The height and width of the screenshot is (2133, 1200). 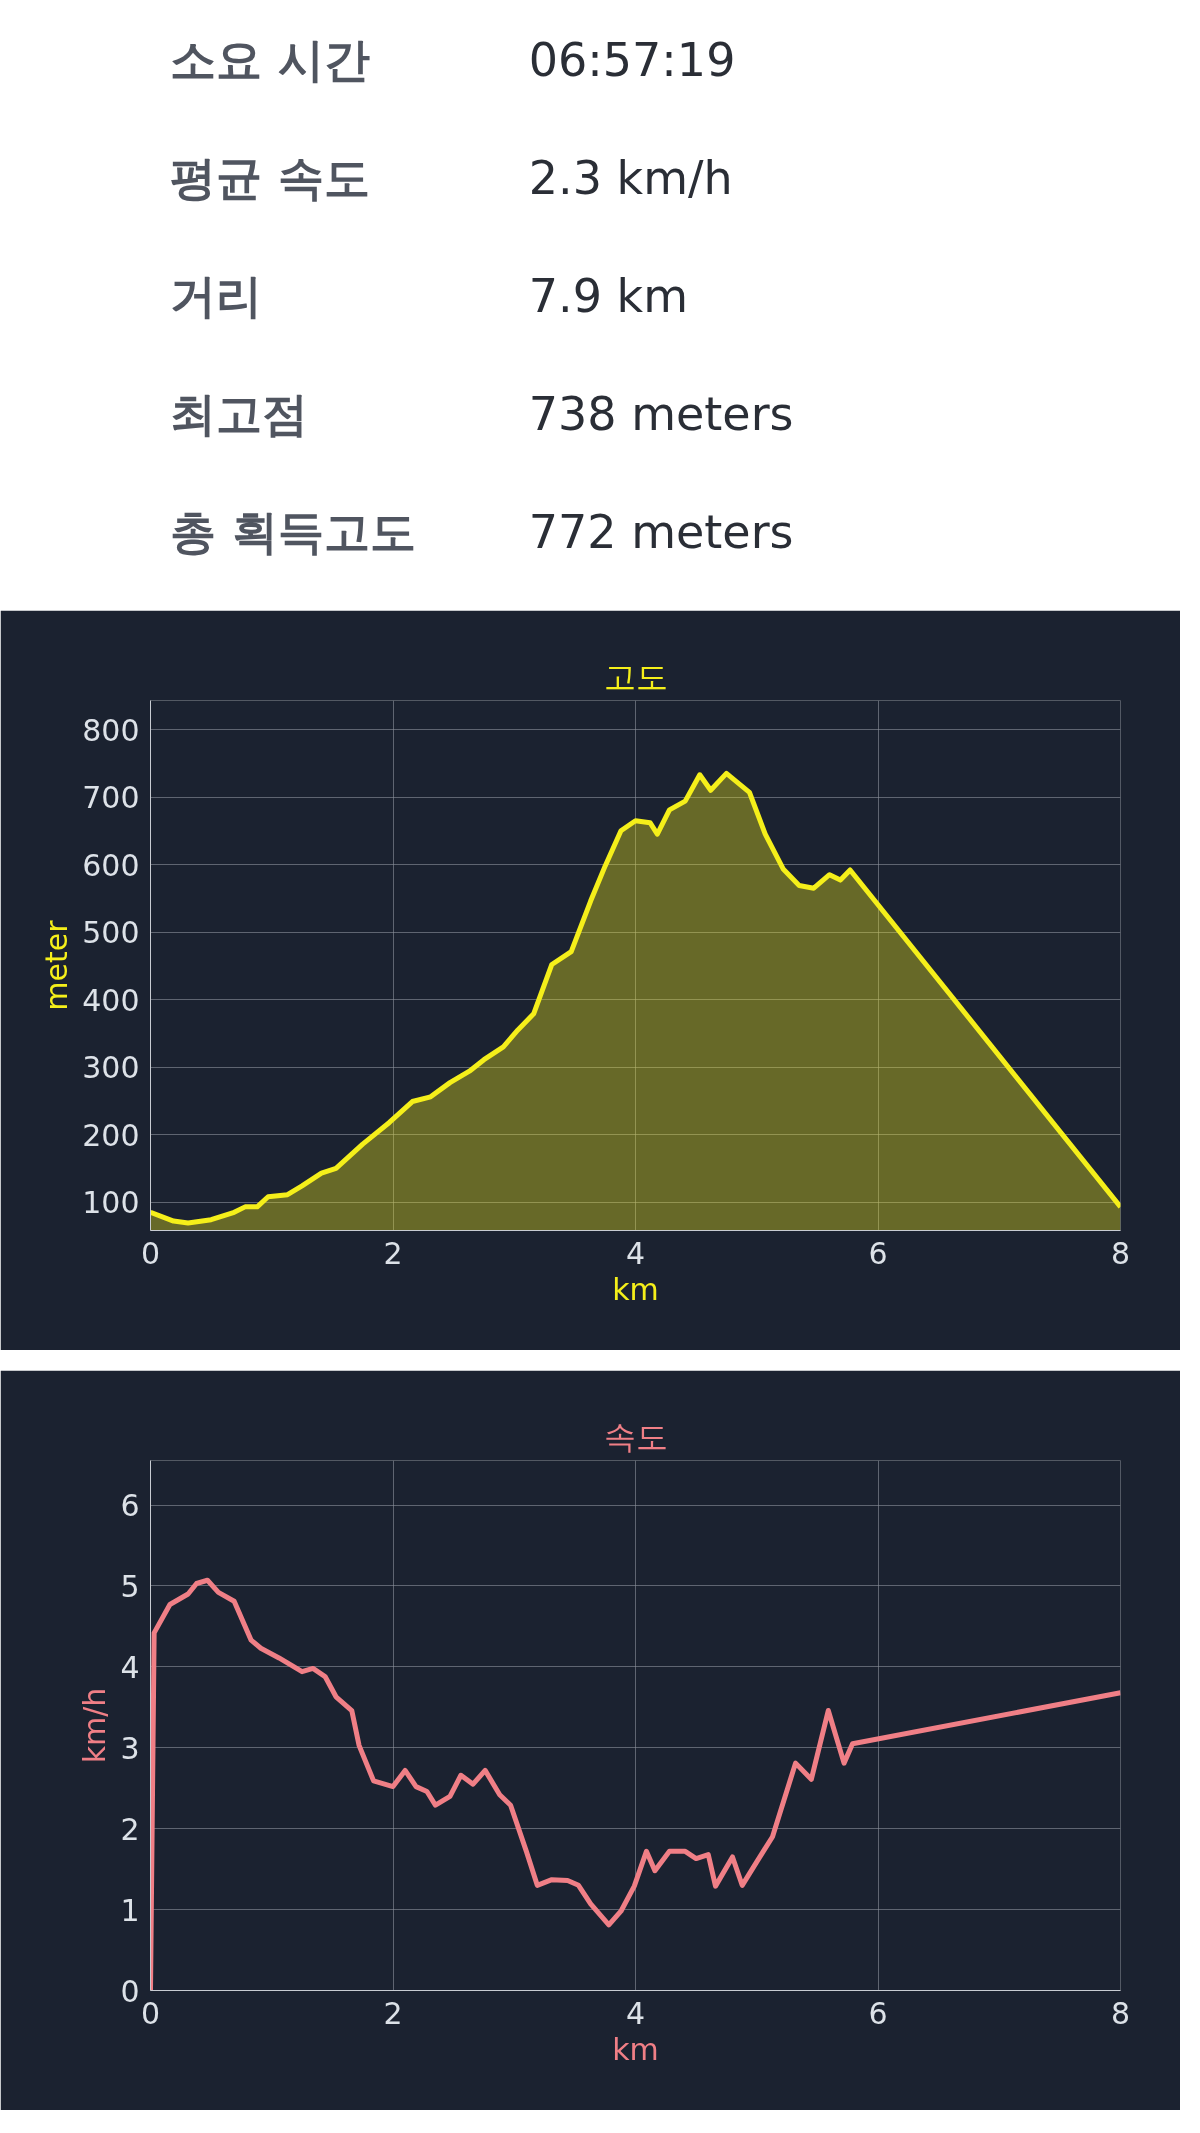 I want to click on text: 평균 속도, so click(x=269, y=177).